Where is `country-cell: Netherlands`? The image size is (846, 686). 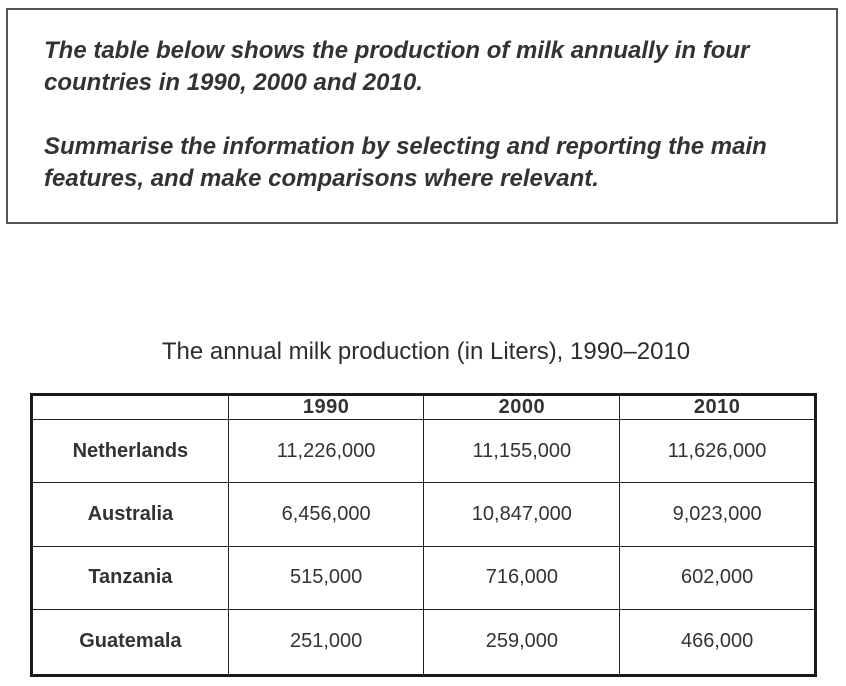 country-cell: Netherlands is located at coordinates (130, 451).